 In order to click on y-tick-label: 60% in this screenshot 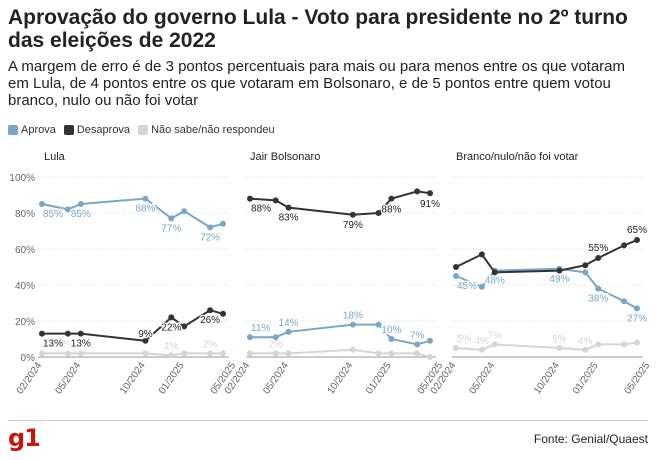, I will do `click(25, 250)`.